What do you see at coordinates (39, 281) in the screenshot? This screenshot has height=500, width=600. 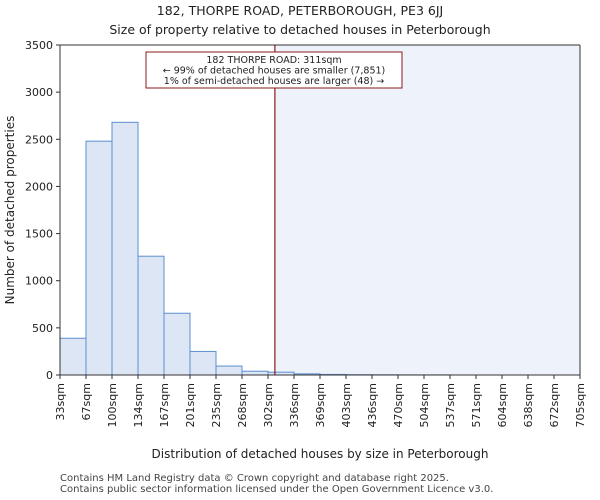 I see `y-tick-label: 1000` at bounding box center [39, 281].